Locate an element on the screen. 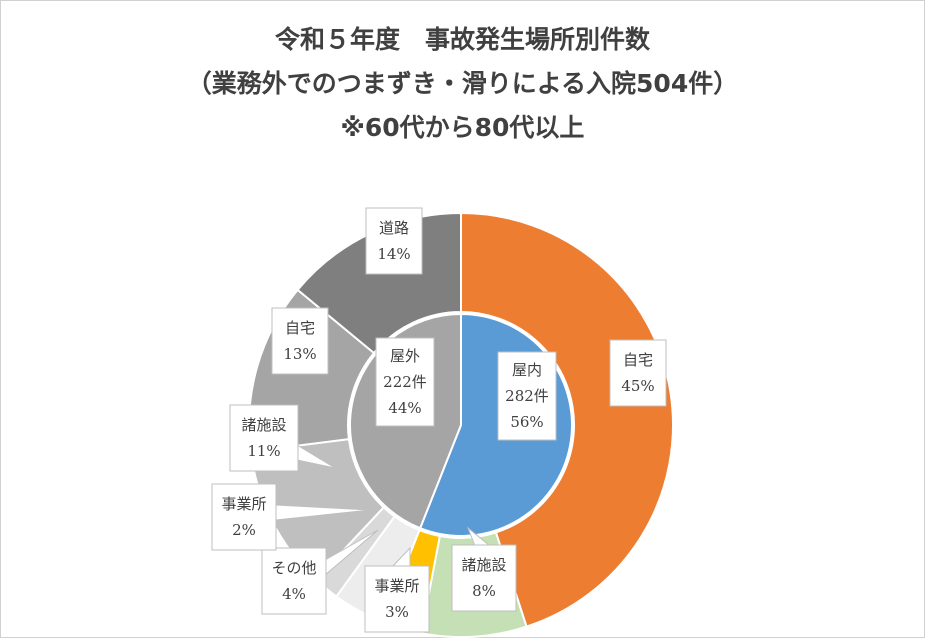 Image resolution: width=925 pixels, height=638 pixels. outer-label-0-text-0: 自宅 is located at coordinates (638, 360).